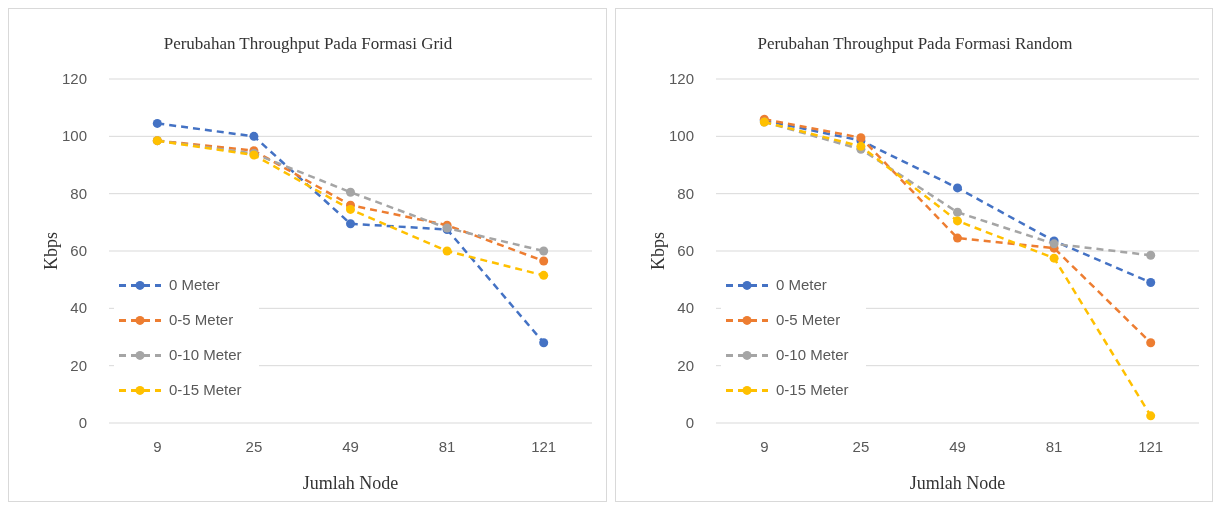  What do you see at coordinates (914, 43) in the screenshot?
I see `chart-title: Perubahan Throughput Pada Formasi Random` at bounding box center [914, 43].